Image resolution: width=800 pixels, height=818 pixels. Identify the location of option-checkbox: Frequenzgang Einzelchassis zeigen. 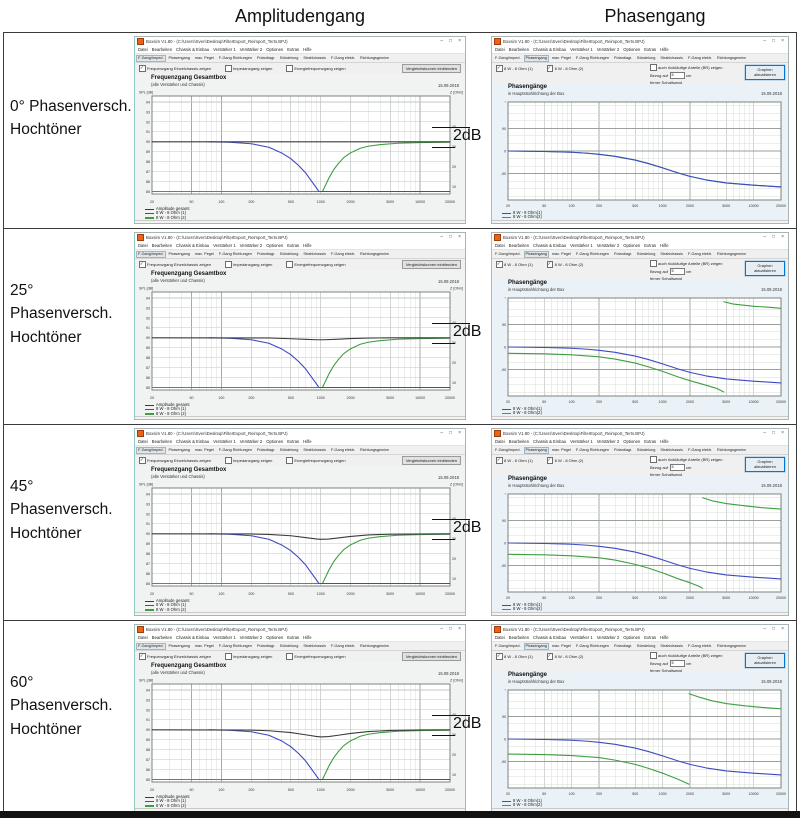
(175, 264).